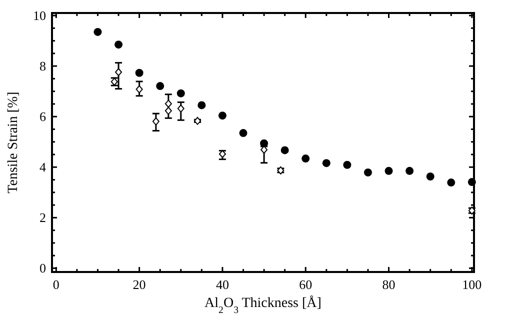 The height and width of the screenshot is (325, 508). What do you see at coordinates (389, 284) in the screenshot?
I see `x-tick-label: 80` at bounding box center [389, 284].